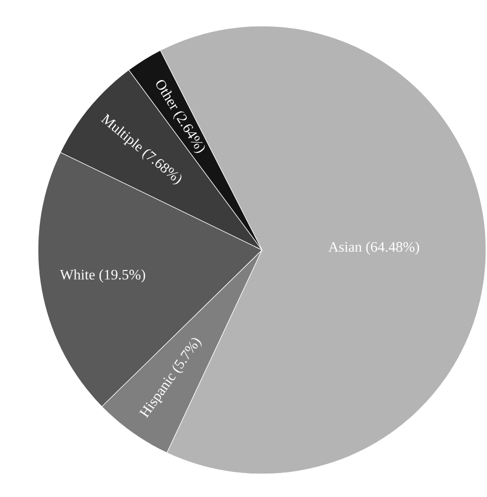 The width and height of the screenshot is (487, 497). Describe the element at coordinates (393, 248) in the screenshot. I see `data-label: (64.48%)` at that location.